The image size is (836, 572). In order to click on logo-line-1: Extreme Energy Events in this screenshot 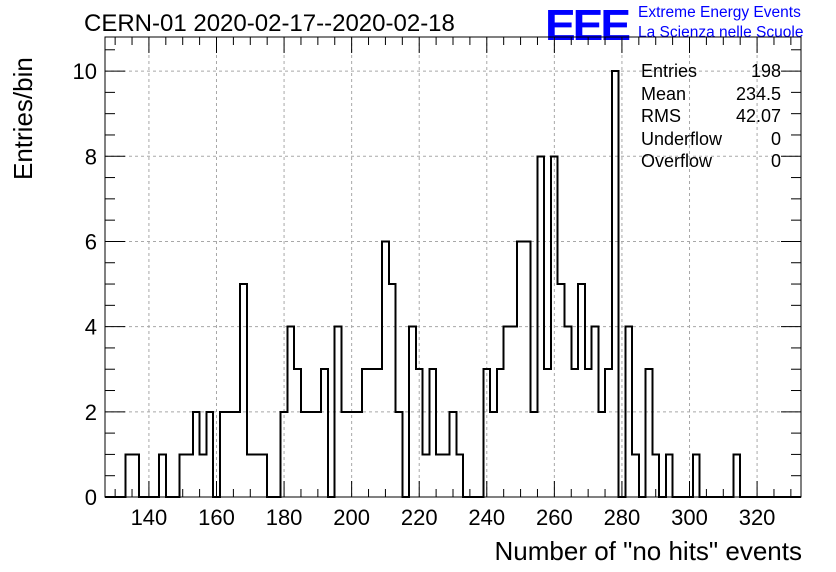, I will do `click(719, 12)`.